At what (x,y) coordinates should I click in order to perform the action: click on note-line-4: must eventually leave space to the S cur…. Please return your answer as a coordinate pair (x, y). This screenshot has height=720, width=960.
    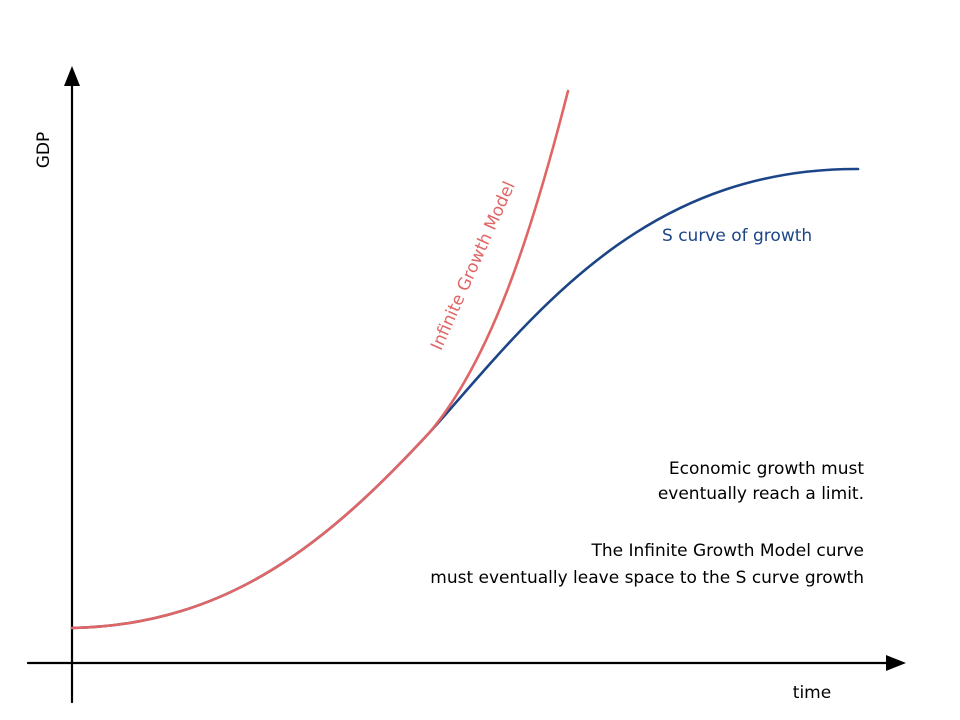
    Looking at the image, I should click on (647, 578).